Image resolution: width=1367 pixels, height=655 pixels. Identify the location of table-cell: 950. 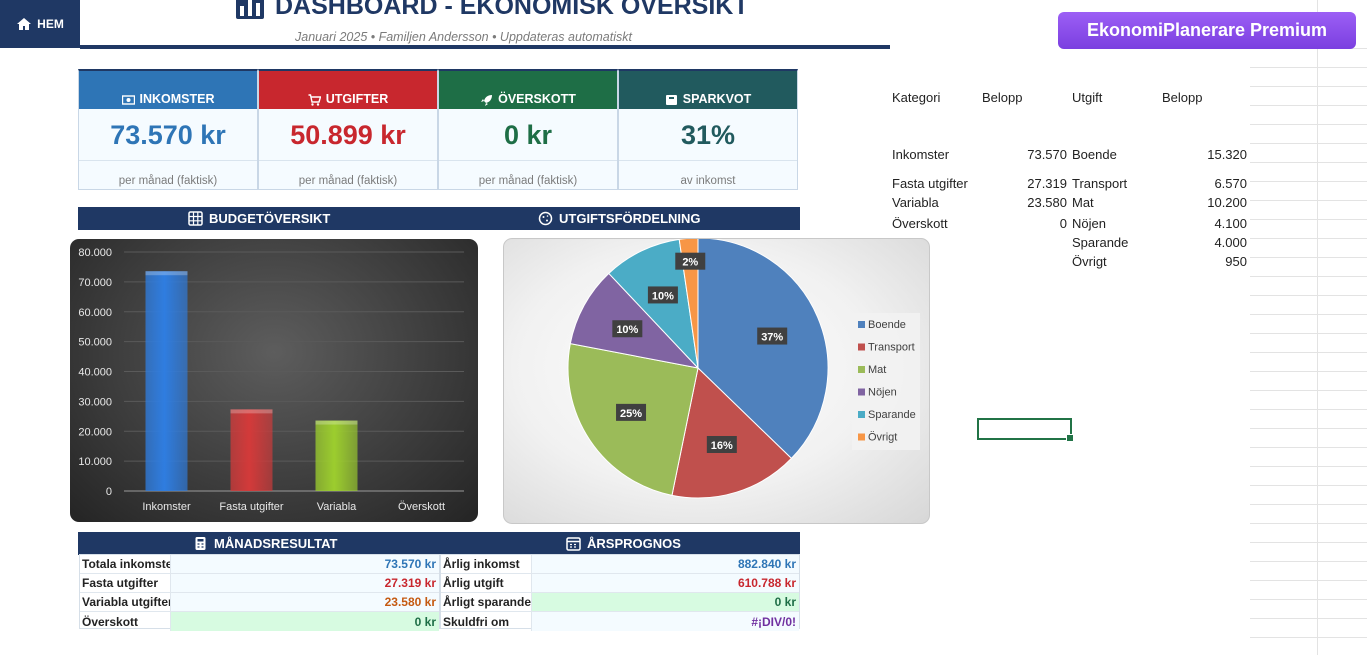
(1236, 261).